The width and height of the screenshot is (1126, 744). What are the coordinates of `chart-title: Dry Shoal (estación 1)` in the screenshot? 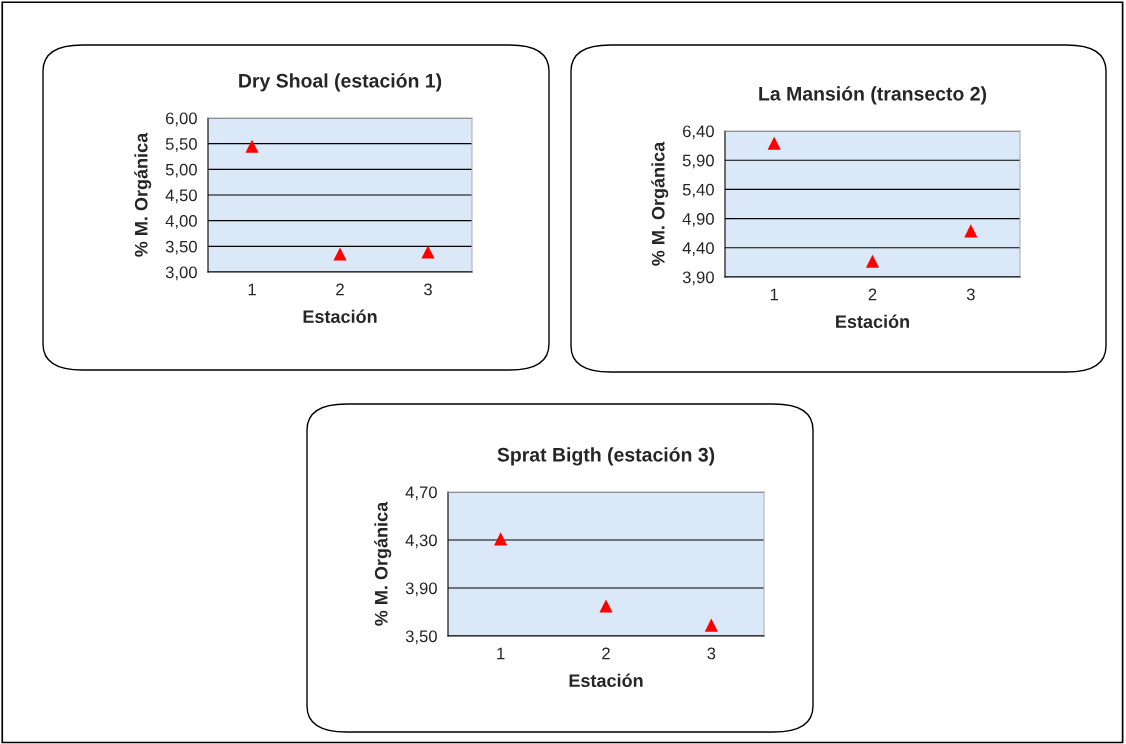 It's located at (340, 82).